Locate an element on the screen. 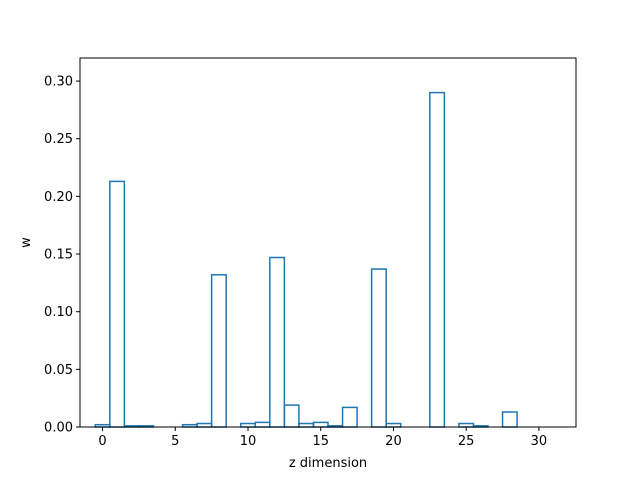  y-tick-label: 0.00 is located at coordinates (58, 428).